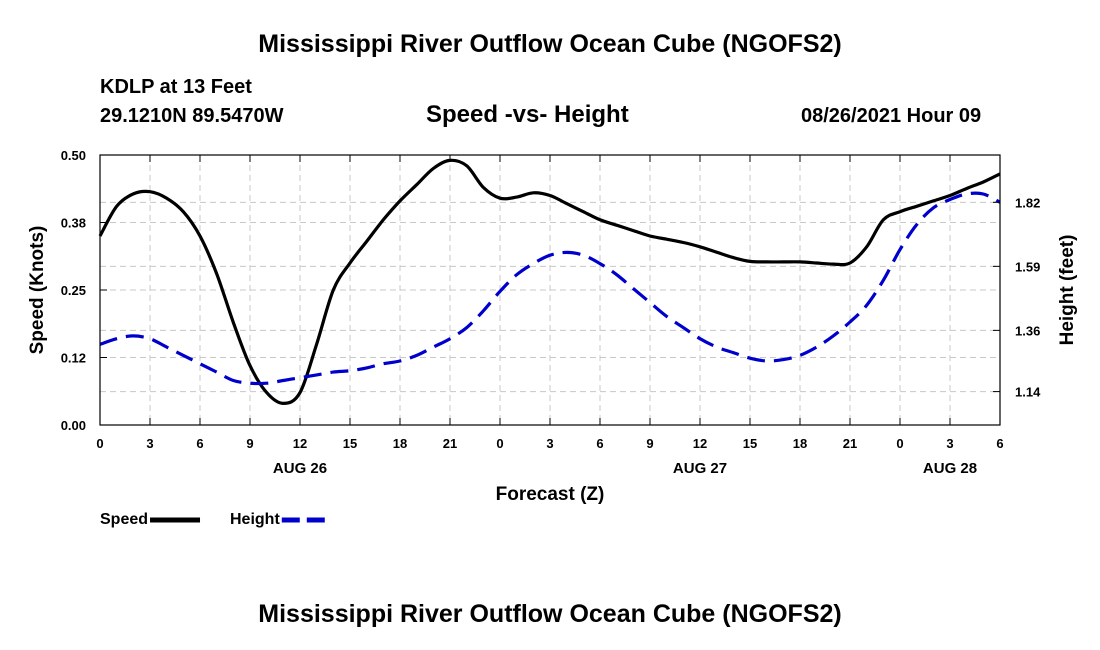 This screenshot has height=650, width=1100. What do you see at coordinates (1067, 290) in the screenshot?
I see `y2-axis-title: Height (feet)` at bounding box center [1067, 290].